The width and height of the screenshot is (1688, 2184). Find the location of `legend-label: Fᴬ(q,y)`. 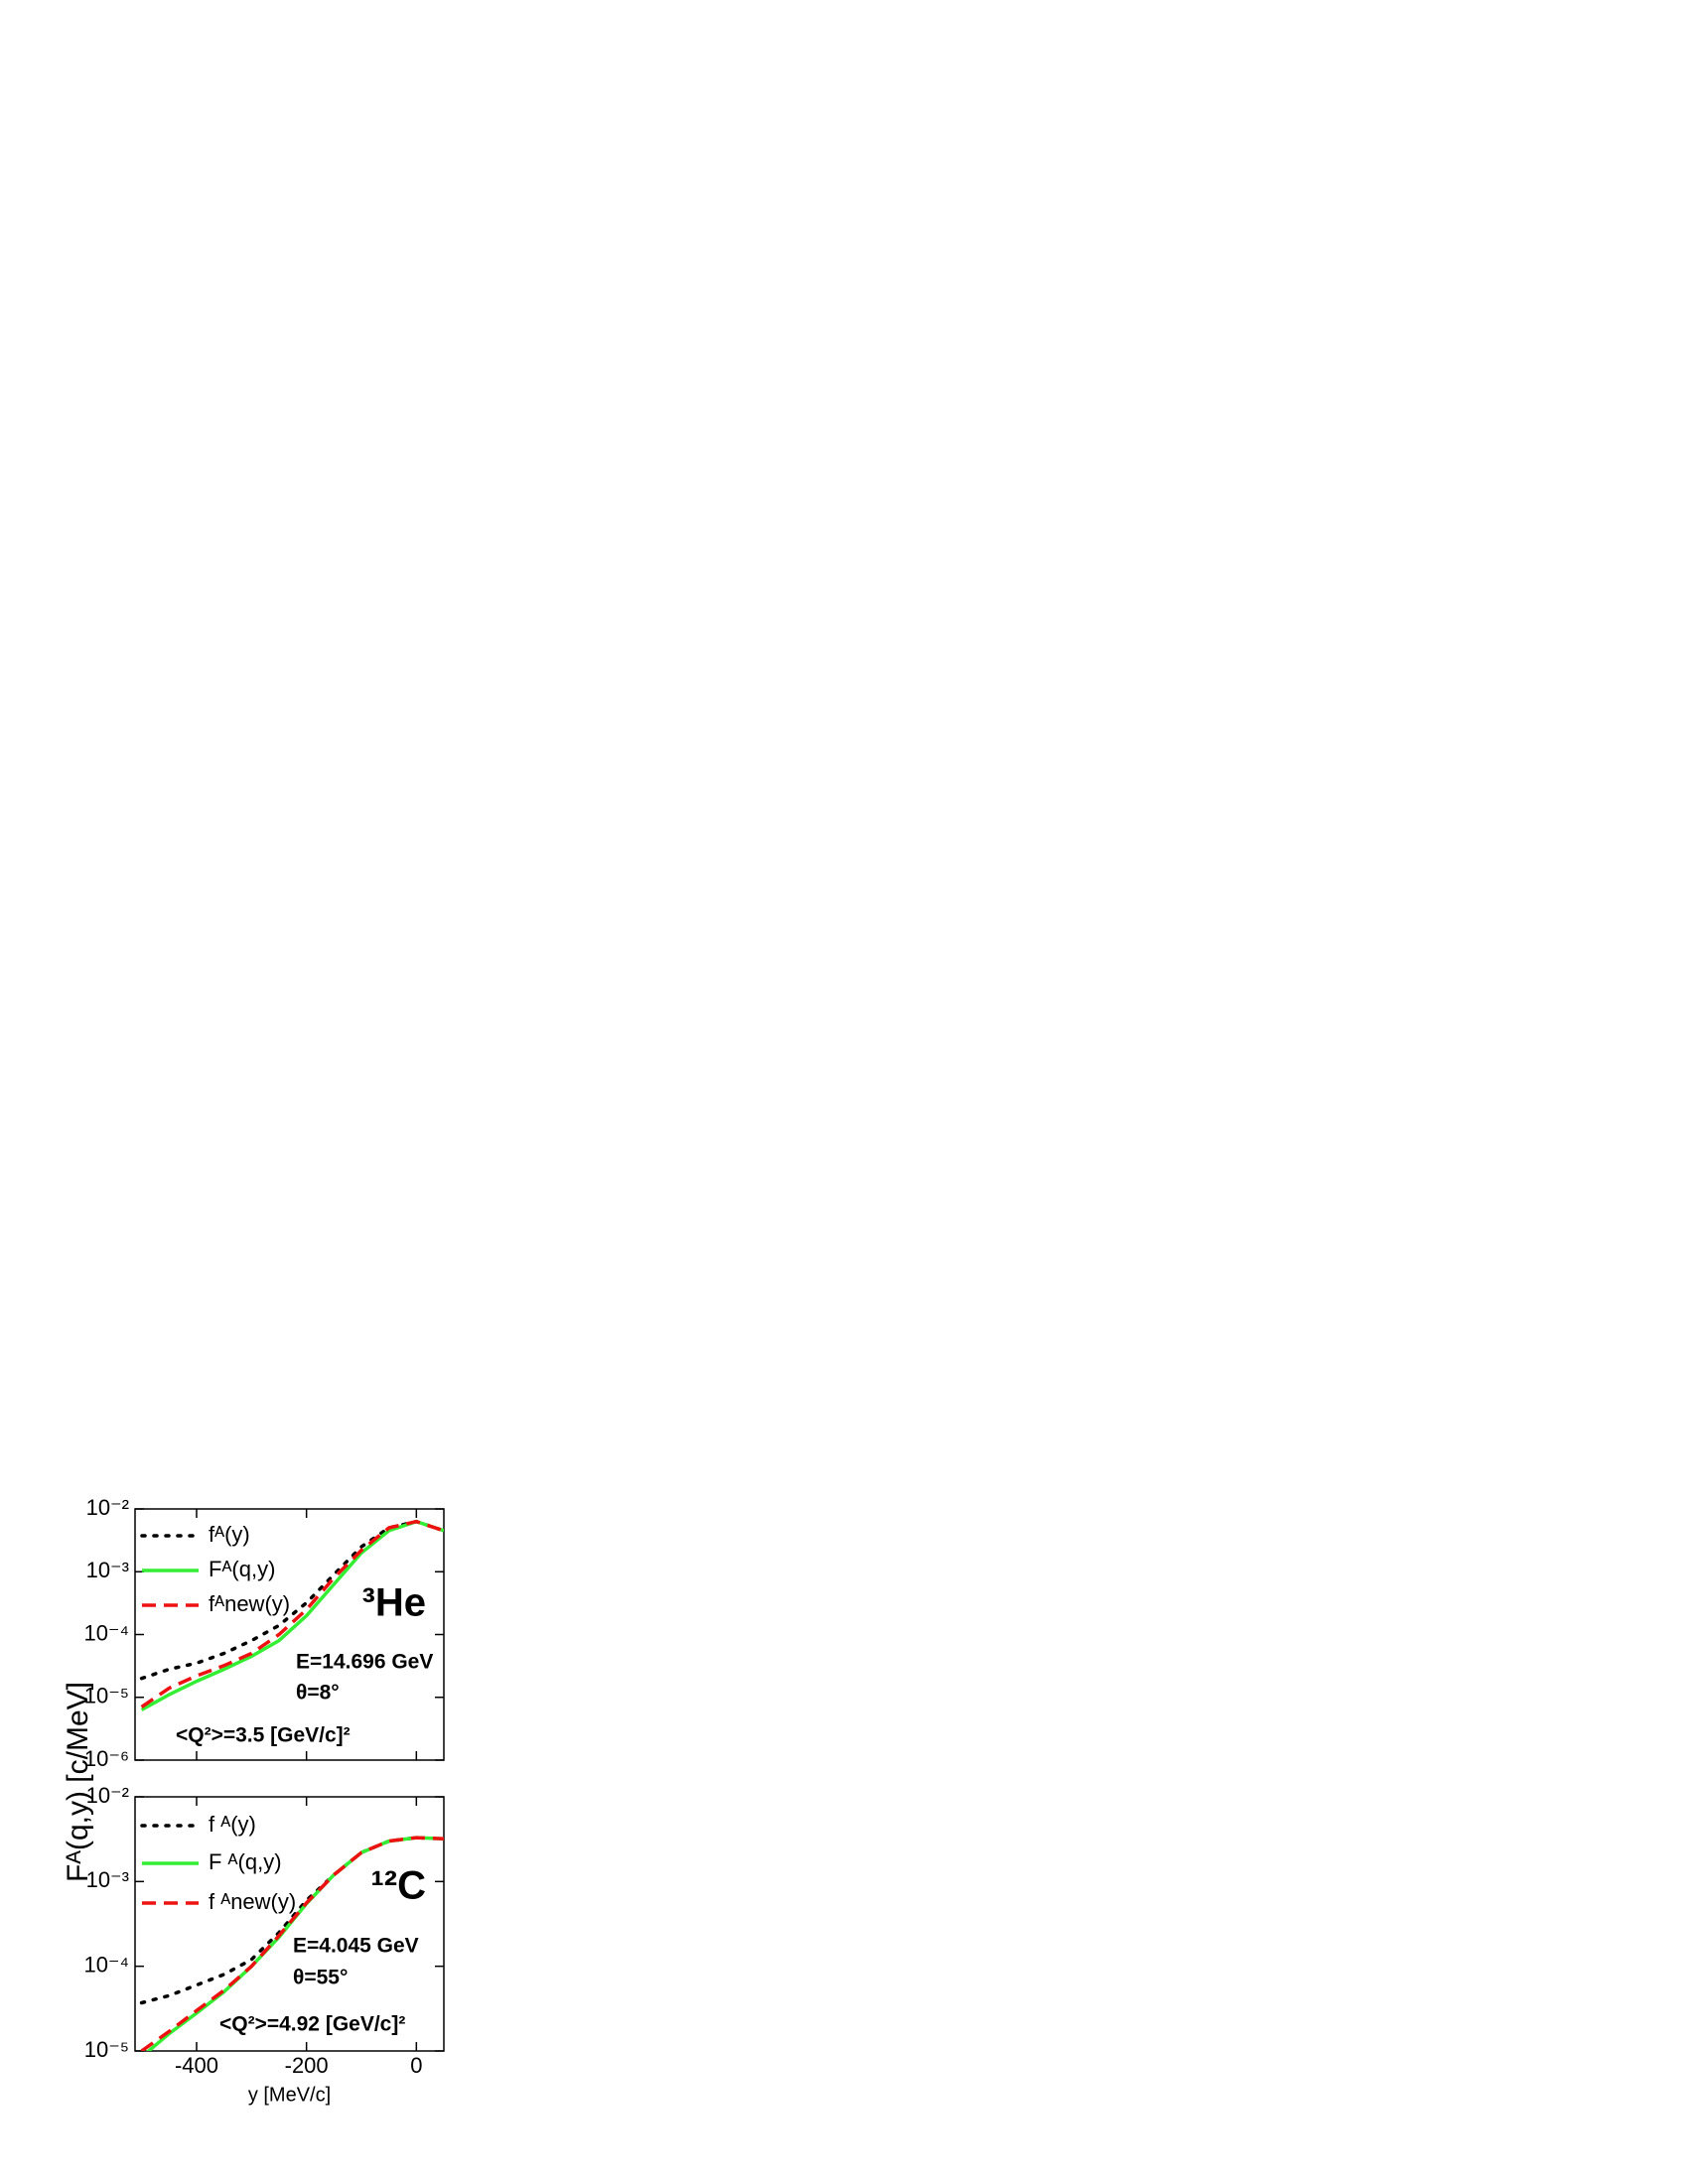

legend-label: Fᴬ(q,y) is located at coordinates (242, 1569).